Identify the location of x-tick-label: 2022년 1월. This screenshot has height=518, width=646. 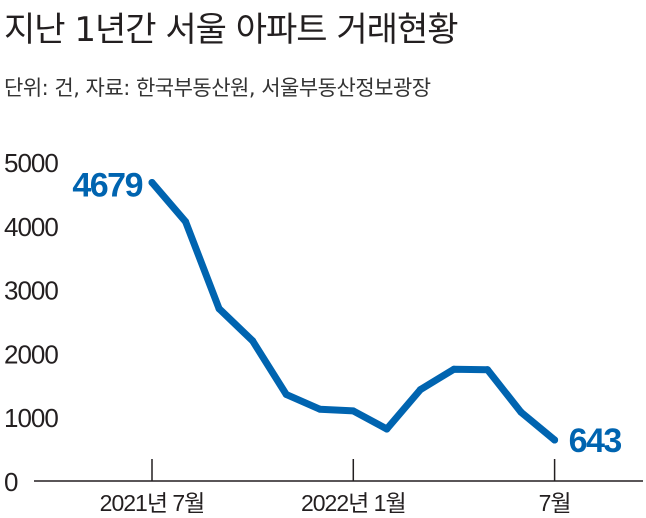
(353, 503).